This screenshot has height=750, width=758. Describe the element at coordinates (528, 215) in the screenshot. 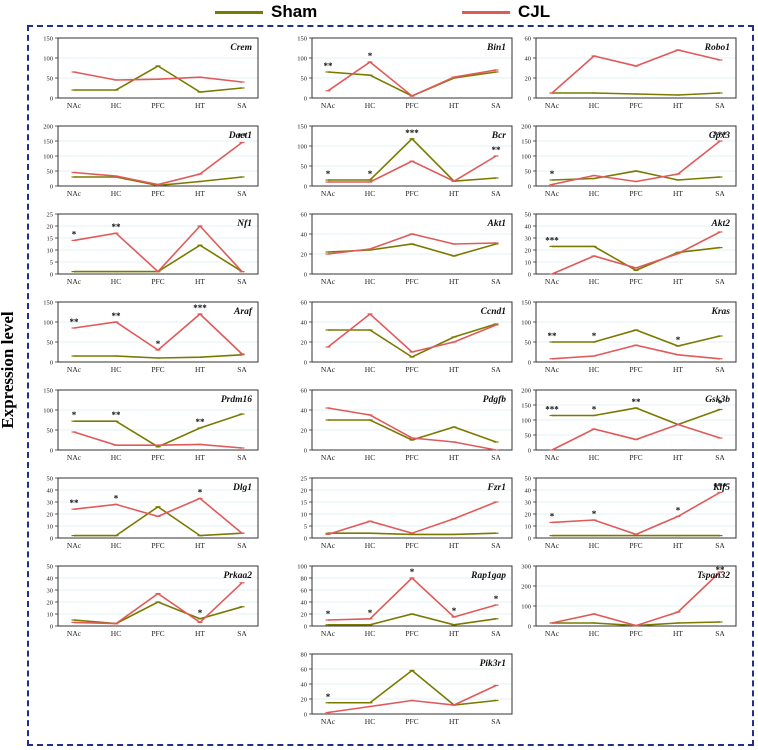

I see `ytick-label-akt2-5: 50` at that location.